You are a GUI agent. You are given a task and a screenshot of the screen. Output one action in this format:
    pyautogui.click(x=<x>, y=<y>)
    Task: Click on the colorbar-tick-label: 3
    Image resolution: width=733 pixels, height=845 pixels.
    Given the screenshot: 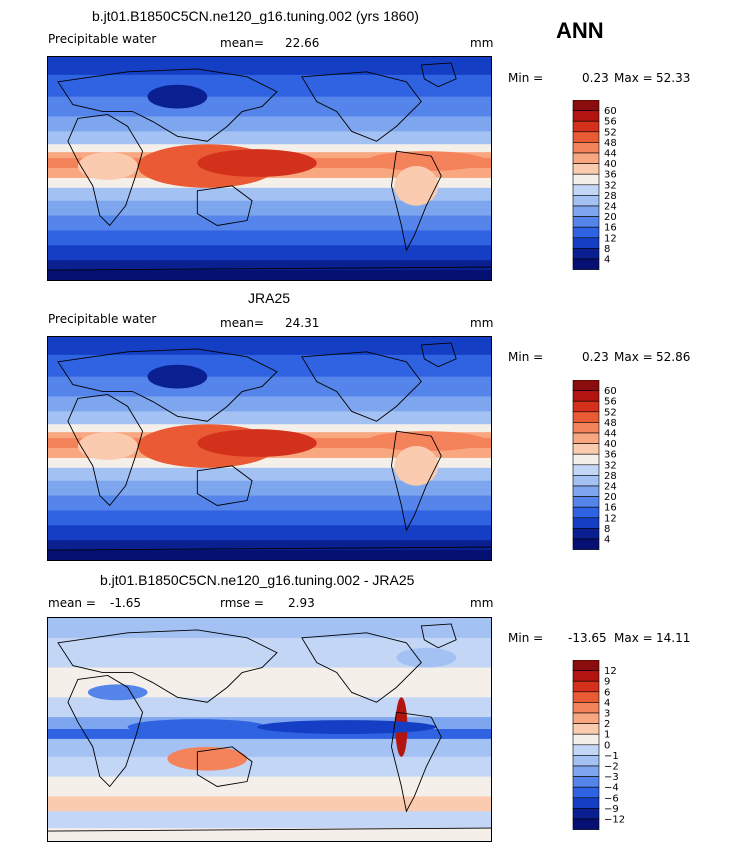 What is the action you would take?
    pyautogui.click(x=607, y=714)
    